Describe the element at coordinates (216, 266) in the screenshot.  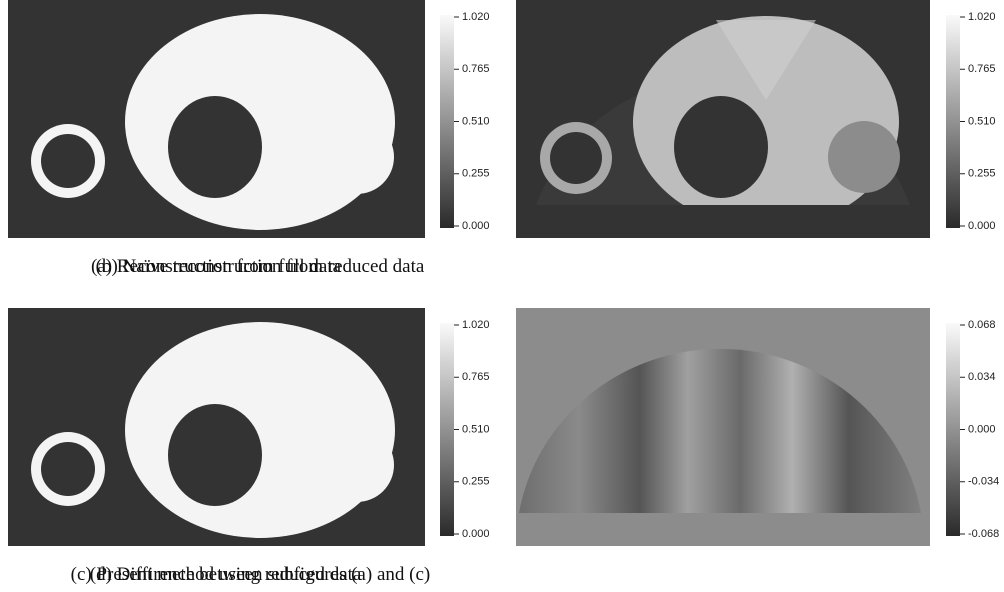
I see `caption: (a) Reconstruction from full data` at that location.